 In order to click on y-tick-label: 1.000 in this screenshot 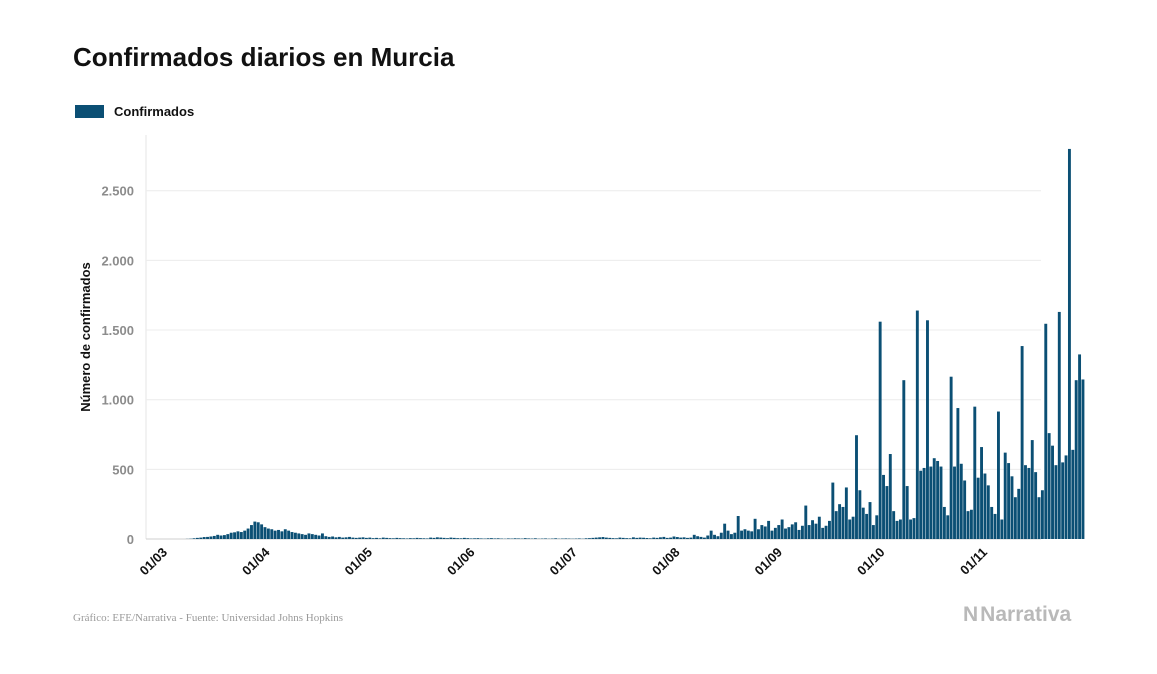, I will do `click(117, 400)`.